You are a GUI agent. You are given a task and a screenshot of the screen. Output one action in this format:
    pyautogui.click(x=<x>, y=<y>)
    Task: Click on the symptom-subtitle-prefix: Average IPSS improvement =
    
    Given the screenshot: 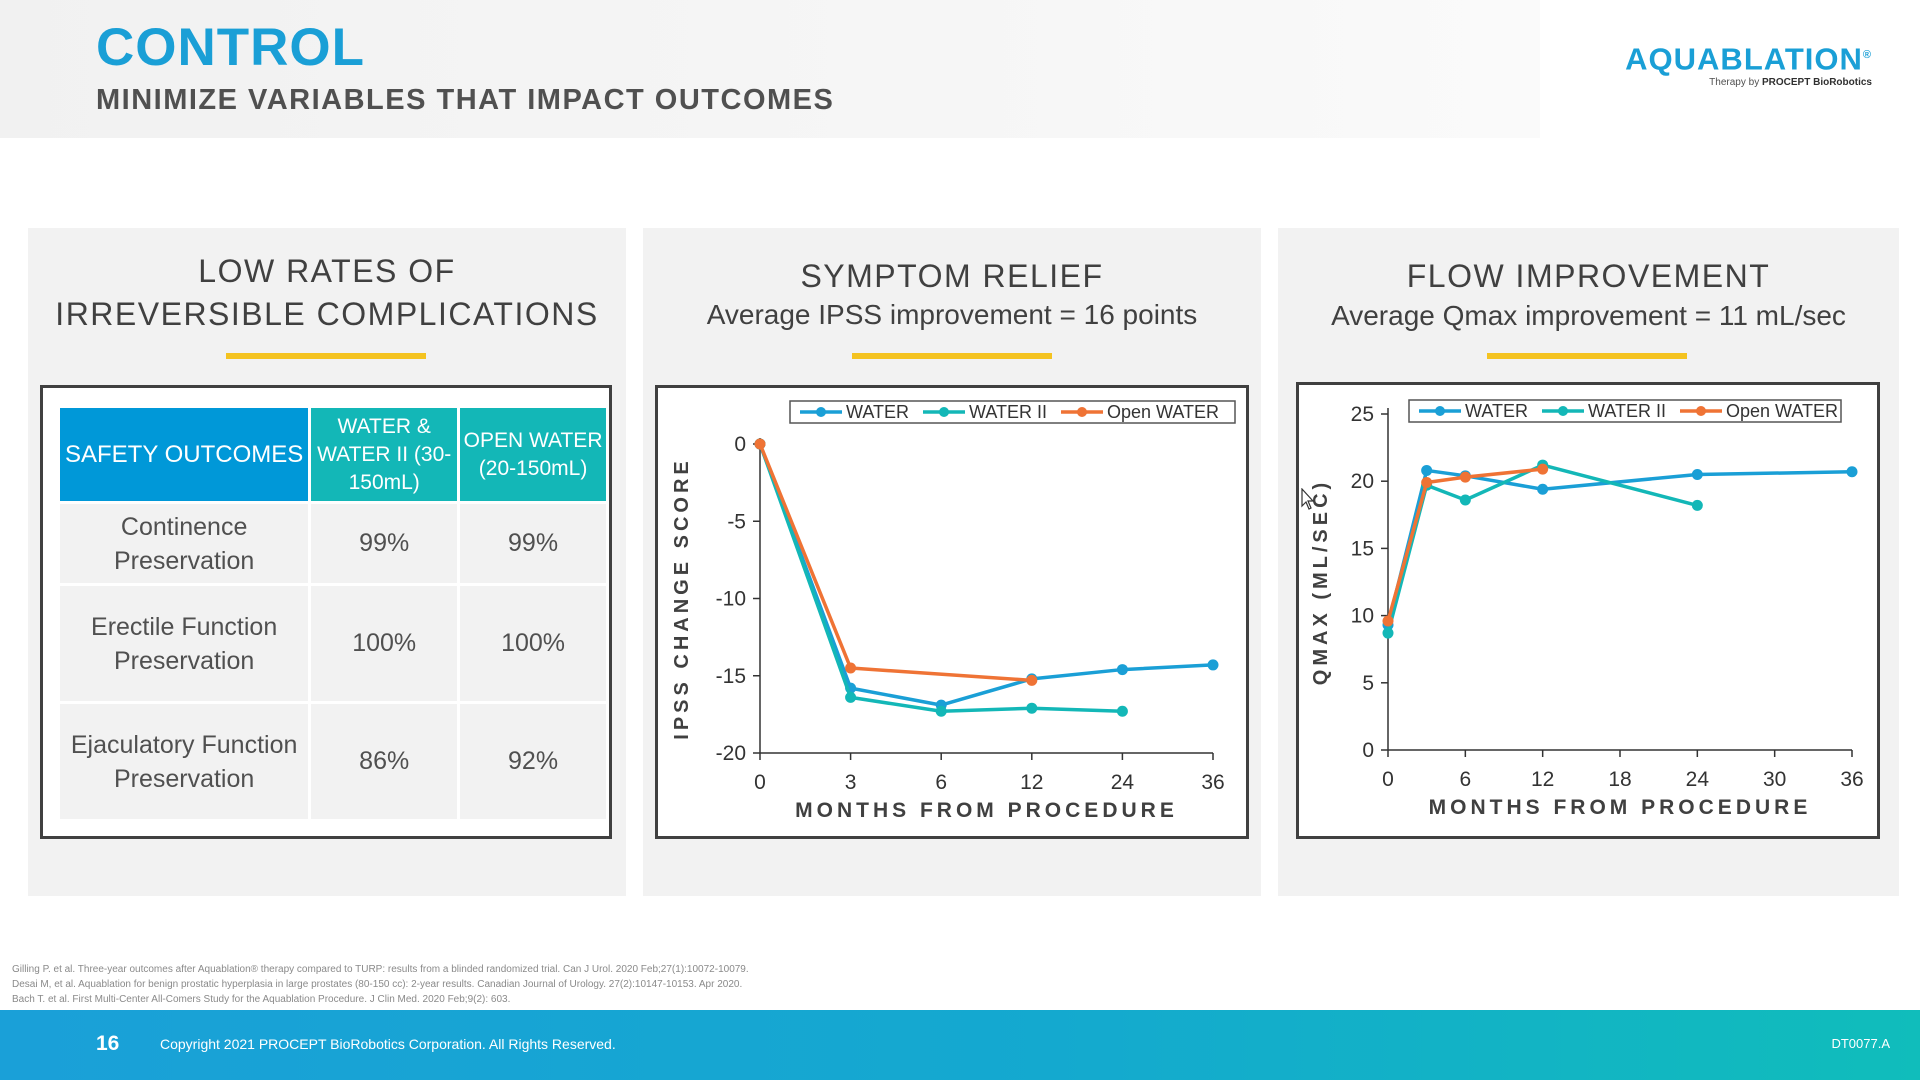 What is the action you would take?
    pyautogui.click(x=895, y=314)
    